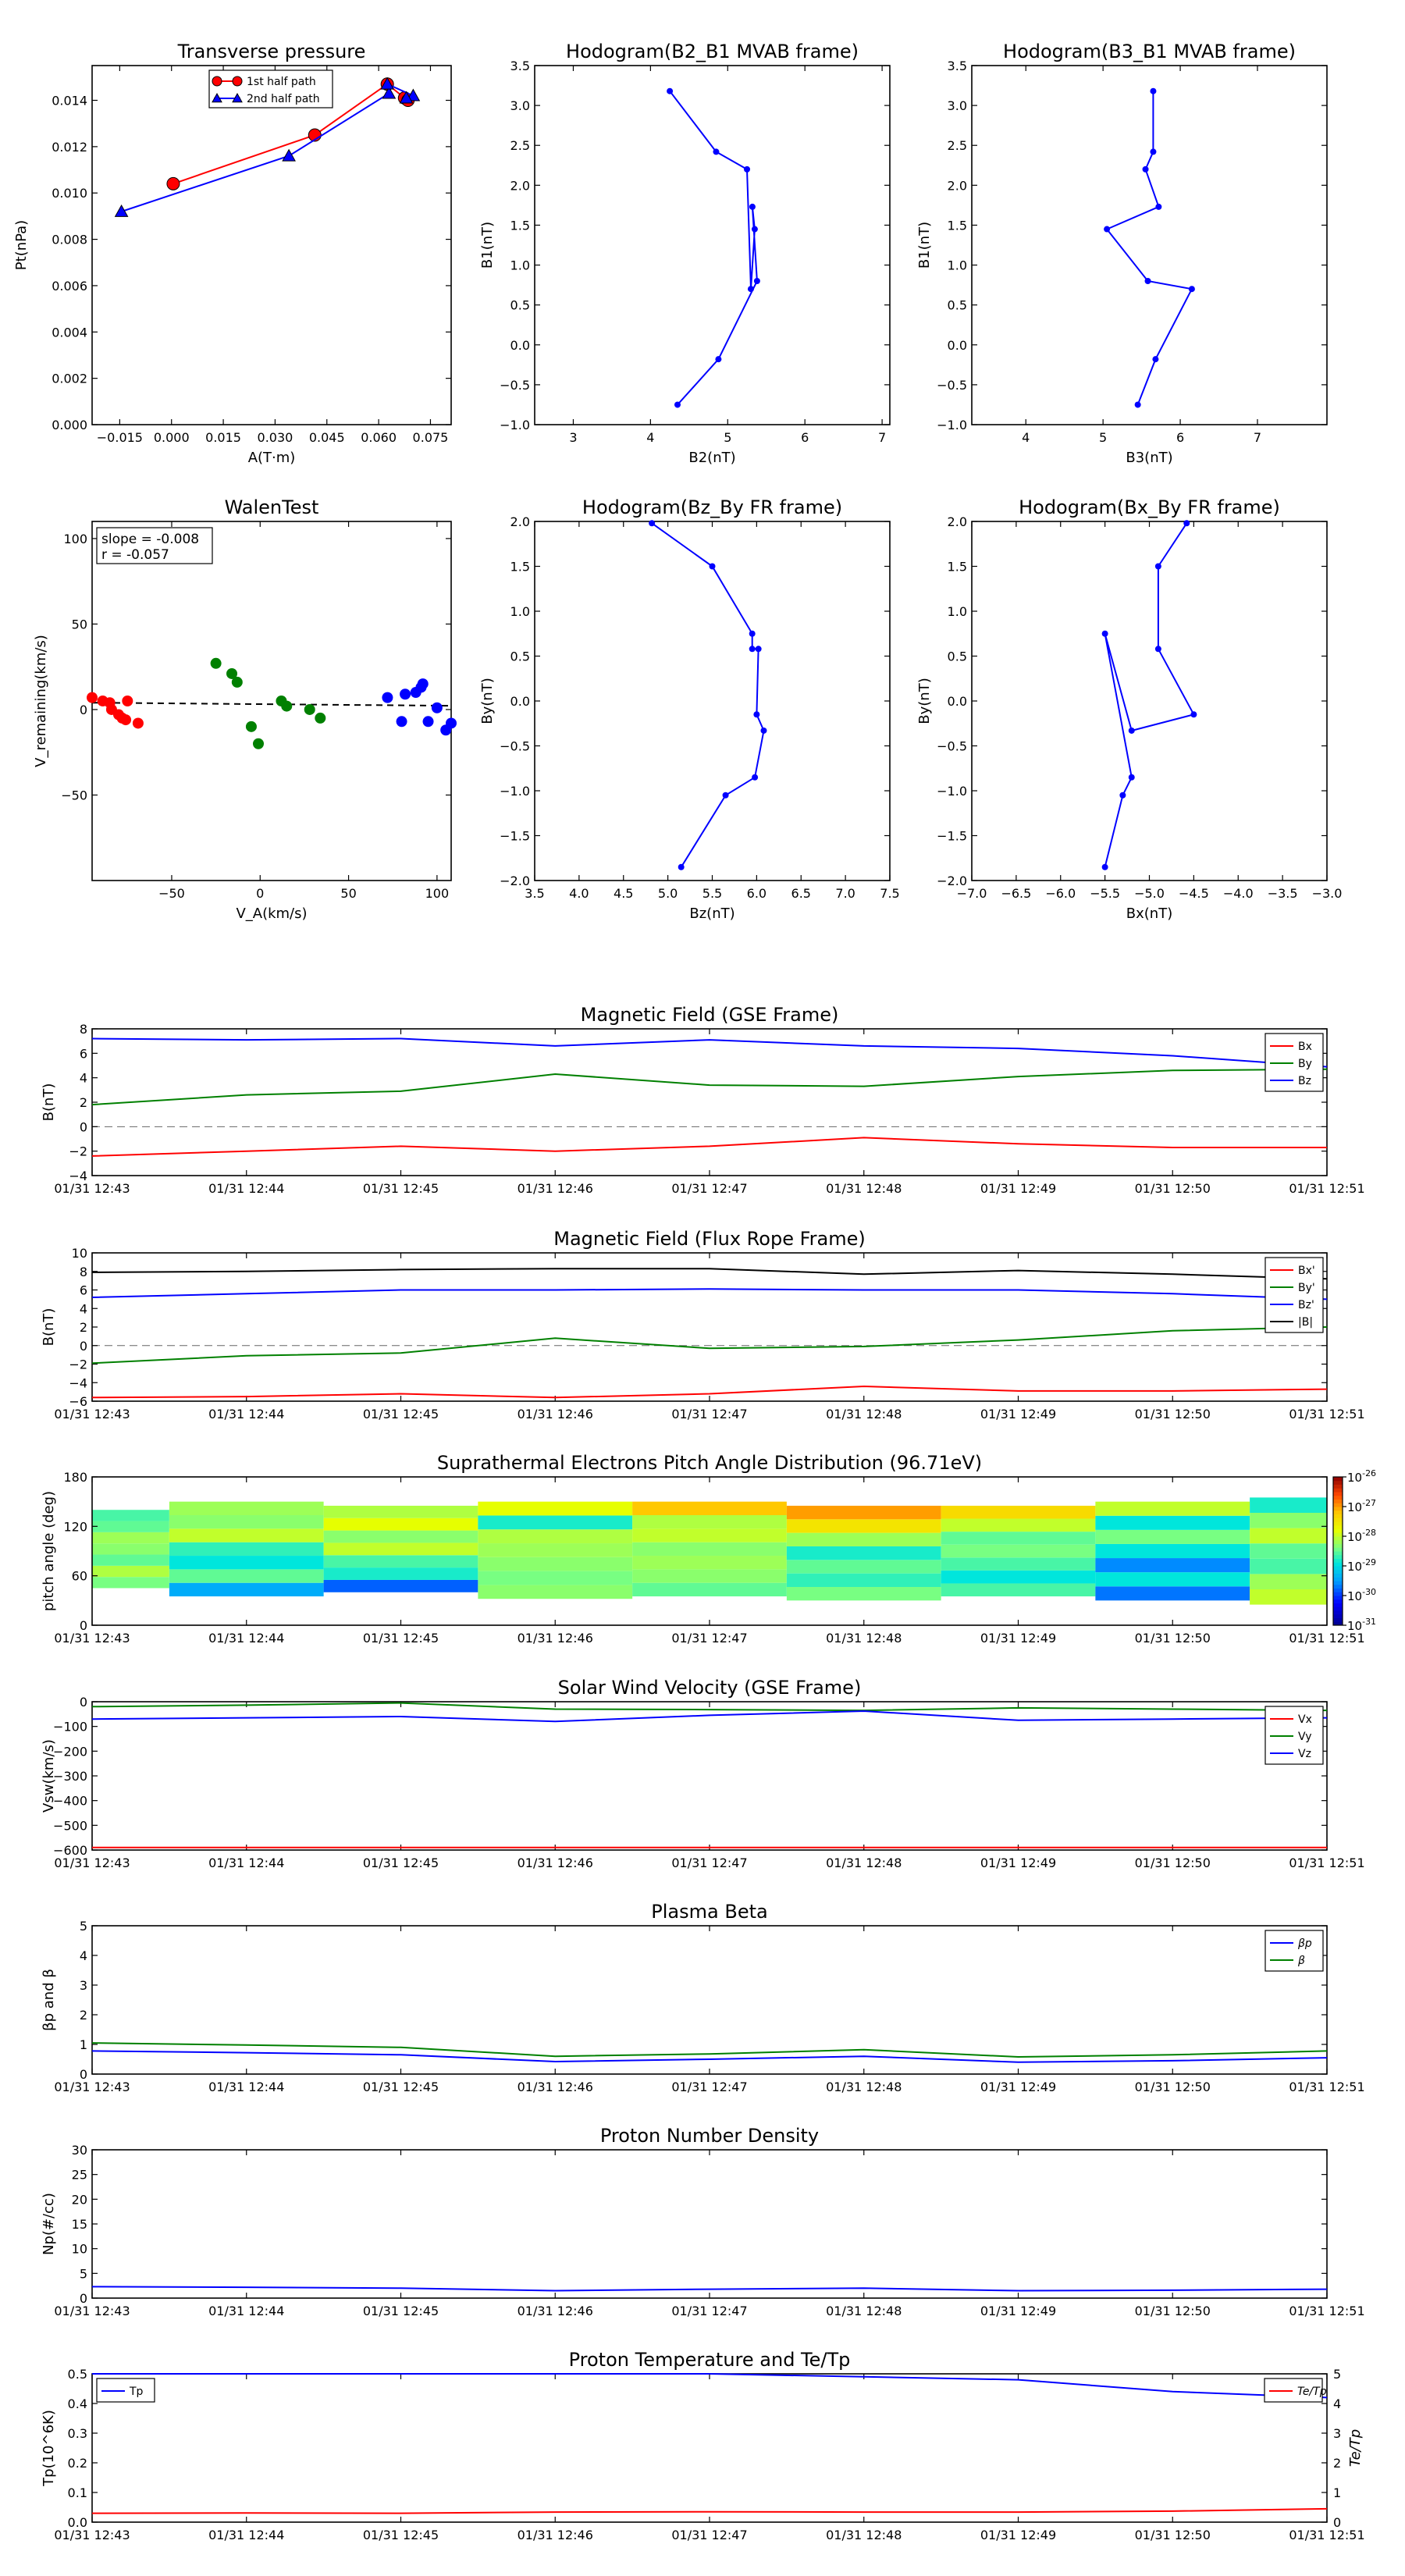 The height and width of the screenshot is (2576, 1405). Describe the element at coordinates (77, 2374) in the screenshot. I see `tp-ytick-label: 0.5` at that location.